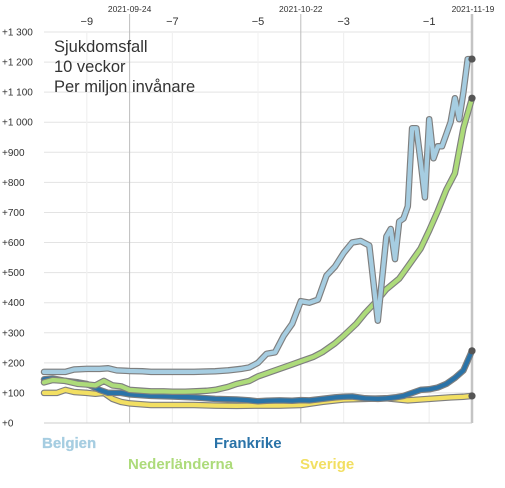  What do you see at coordinates (327, 464) in the screenshot?
I see `legend-sverige: Sverige` at bounding box center [327, 464].